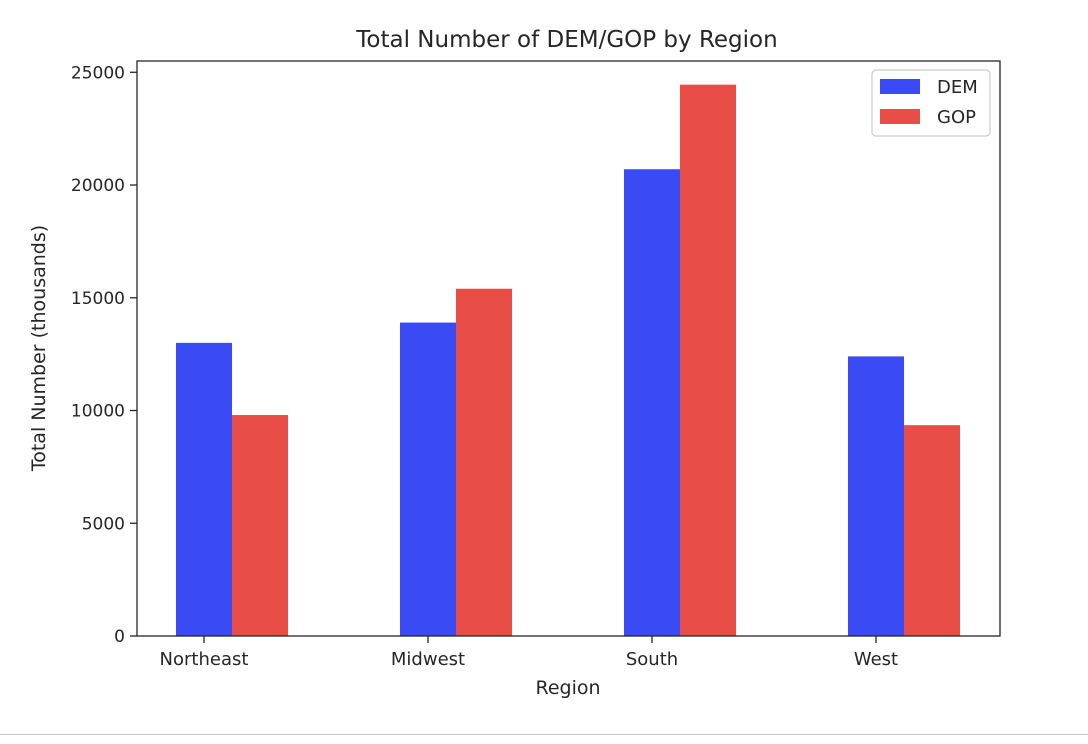  I want to click on legend: DEM GOP, so click(931, 103).